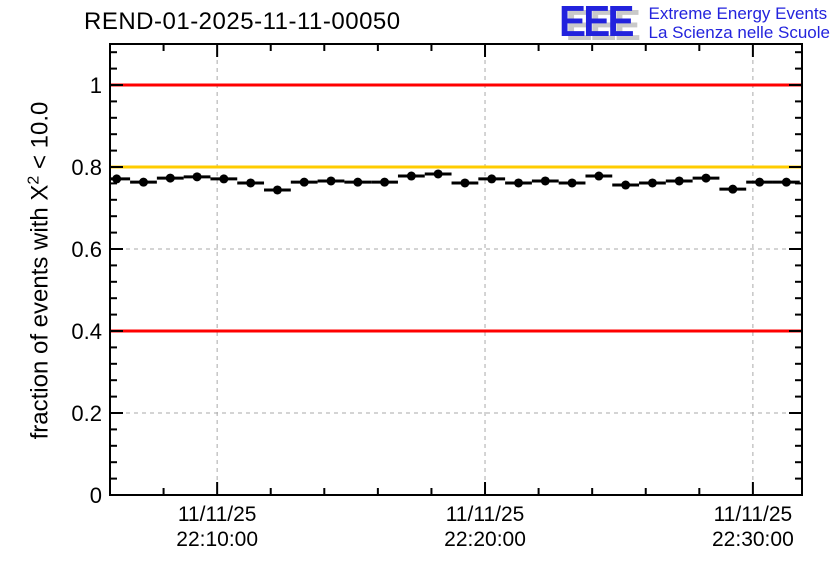 Image resolution: width=836 pixels, height=572 pixels. I want to click on y-tick-label: 0.8, so click(86, 167).